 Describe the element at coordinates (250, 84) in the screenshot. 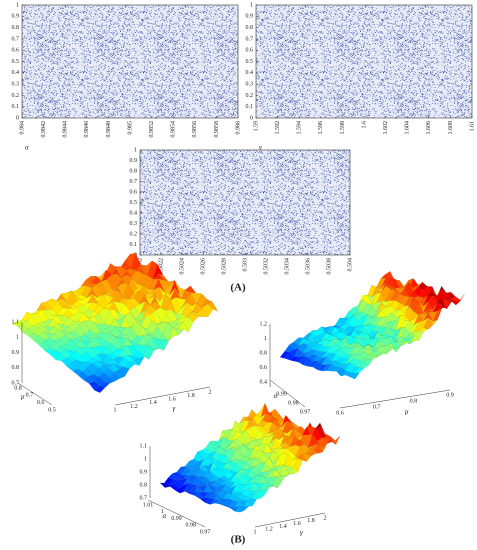

I see `y-tick-label: 0.3` at that location.